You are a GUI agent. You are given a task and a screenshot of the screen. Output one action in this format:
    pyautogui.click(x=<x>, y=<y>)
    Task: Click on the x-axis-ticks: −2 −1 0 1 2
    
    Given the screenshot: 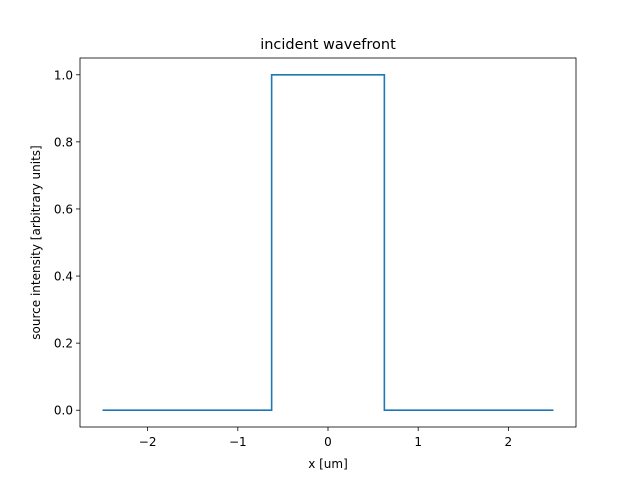 What is the action you would take?
    pyautogui.click(x=325, y=438)
    